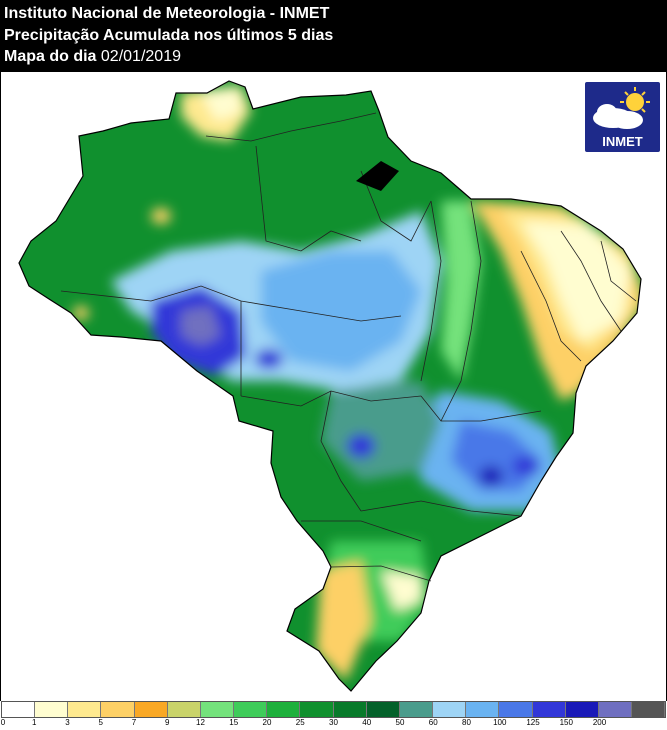  Describe the element at coordinates (81, 313) in the screenshot. I see `spot-ac-dry` at that location.